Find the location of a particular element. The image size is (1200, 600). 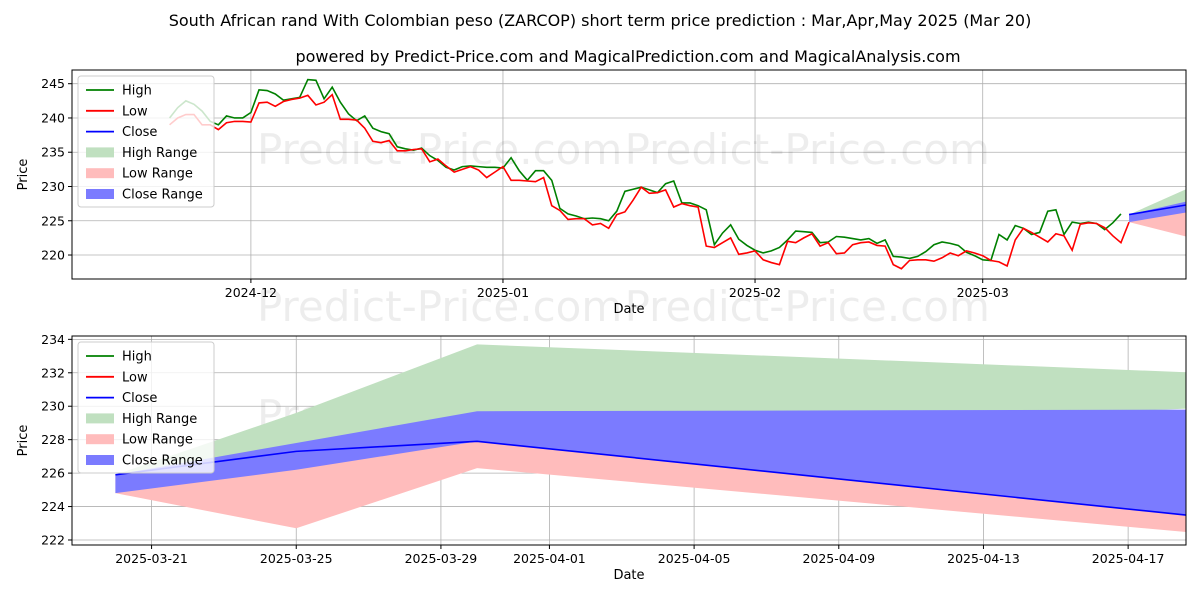

x-tick-label: 2025-03-29 is located at coordinates (441, 558).